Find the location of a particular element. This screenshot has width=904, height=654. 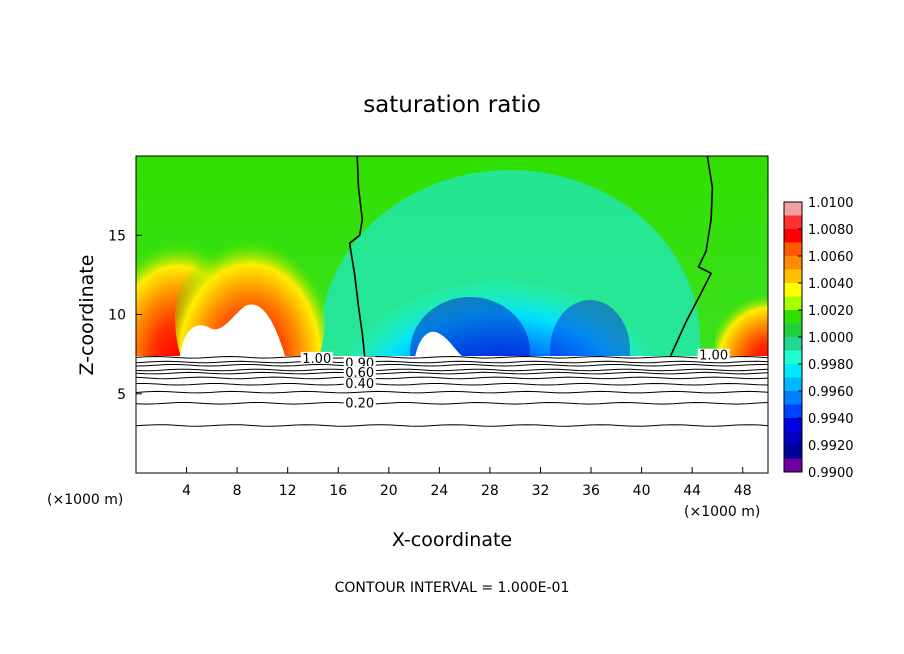

colorbar is located at coordinates (793, 337).